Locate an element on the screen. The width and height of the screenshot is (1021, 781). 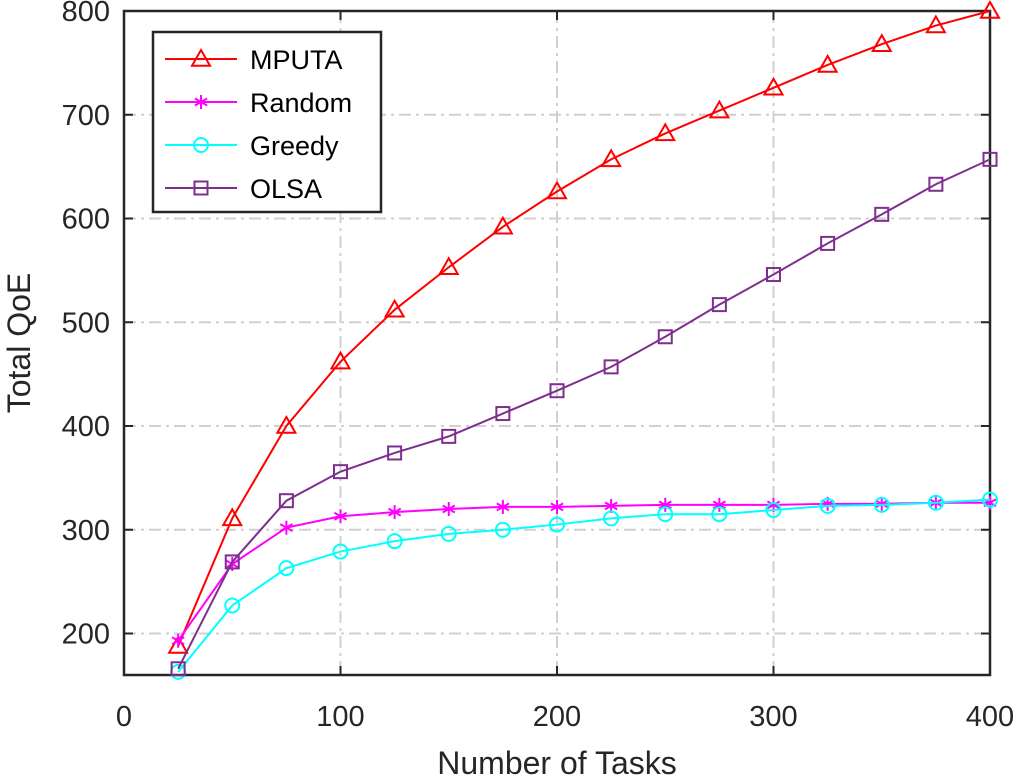
legend-label-greedy: Greedy is located at coordinates (294, 146).